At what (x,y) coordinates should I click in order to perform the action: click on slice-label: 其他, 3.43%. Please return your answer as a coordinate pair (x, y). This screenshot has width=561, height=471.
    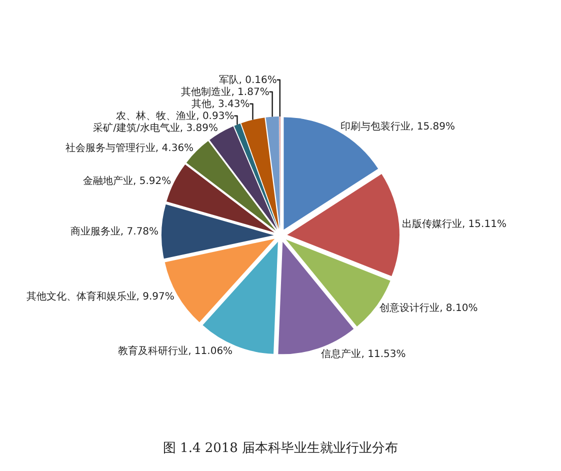
    Looking at the image, I should click on (221, 104).